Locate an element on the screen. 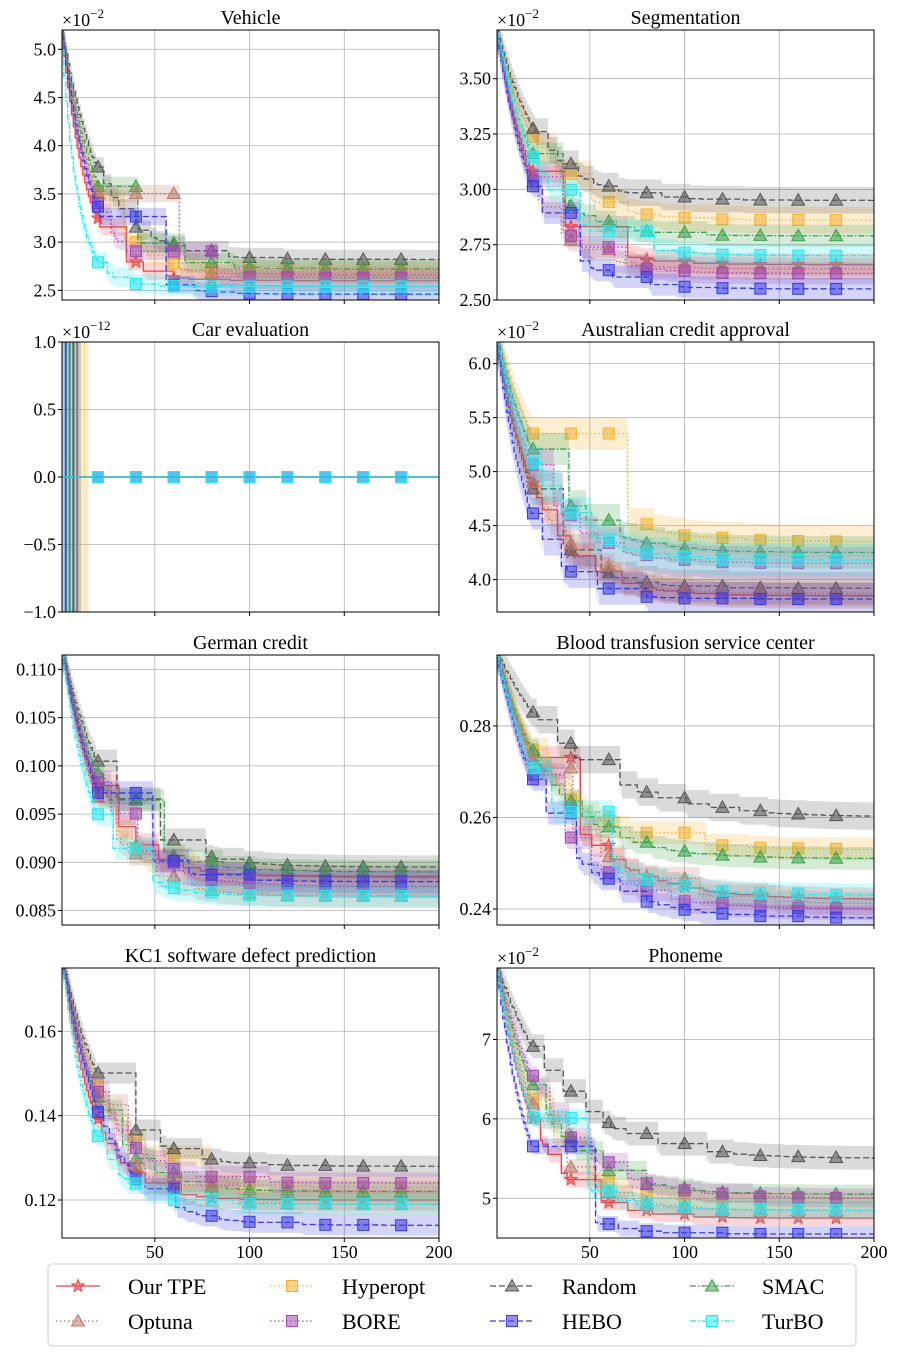 The height and width of the screenshot is (1352, 897). y-tick-label: 3.0 is located at coordinates (45, 242).